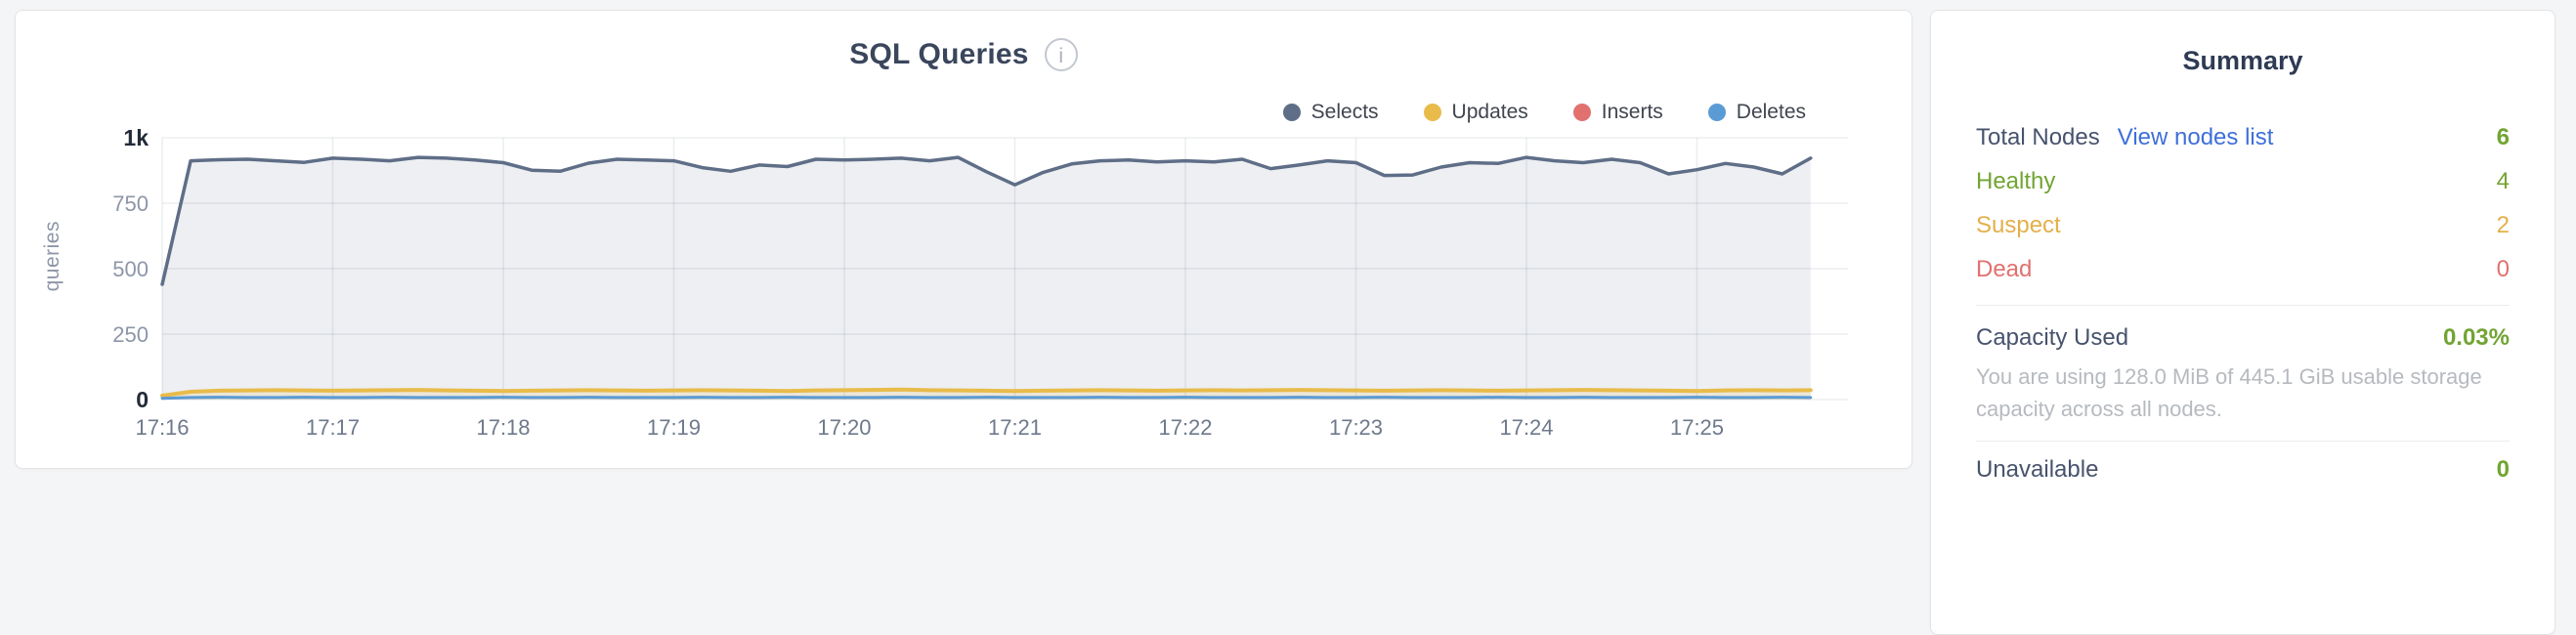 The height and width of the screenshot is (635, 2576). What do you see at coordinates (1015, 427) in the screenshot?
I see `x-tick-label: 17:21` at bounding box center [1015, 427].